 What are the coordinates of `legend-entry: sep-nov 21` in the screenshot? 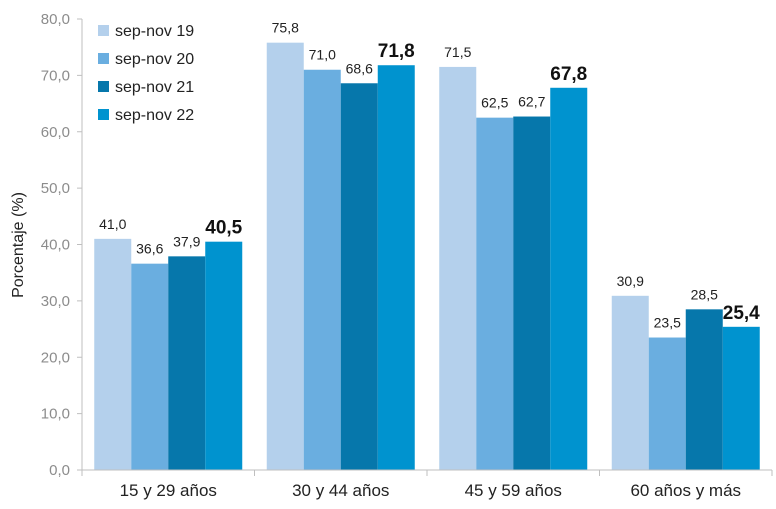 It's located at (154, 87).